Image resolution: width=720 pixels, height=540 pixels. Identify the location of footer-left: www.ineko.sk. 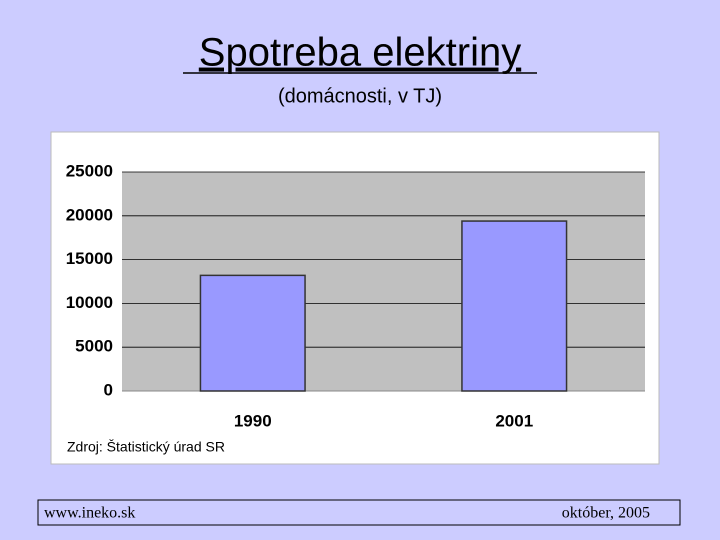
(89, 513).